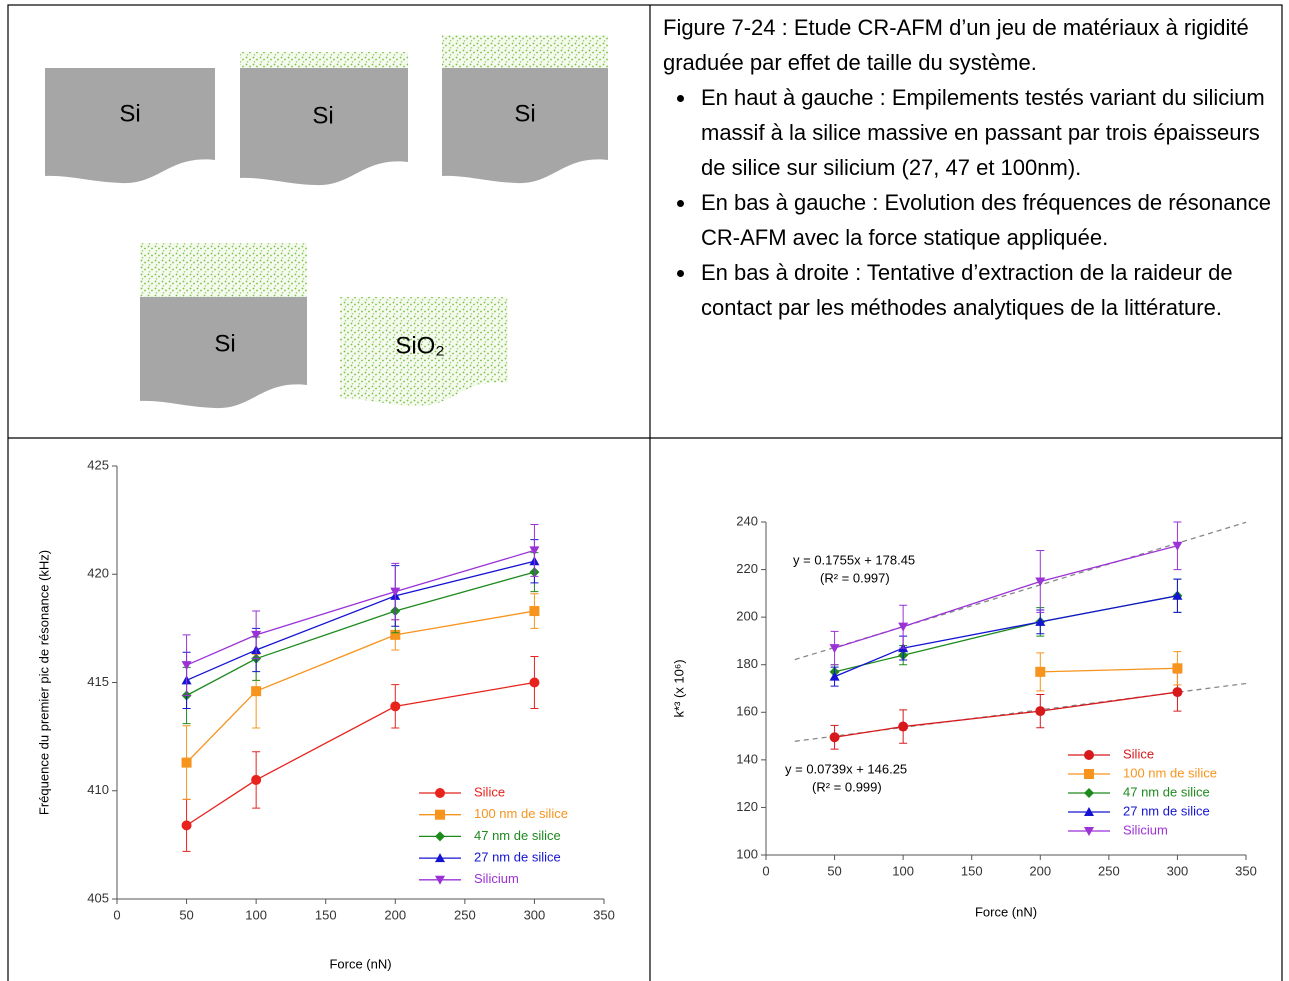 The height and width of the screenshot is (981, 1289). I want to click on y-tick-label: 140, so click(747, 758).